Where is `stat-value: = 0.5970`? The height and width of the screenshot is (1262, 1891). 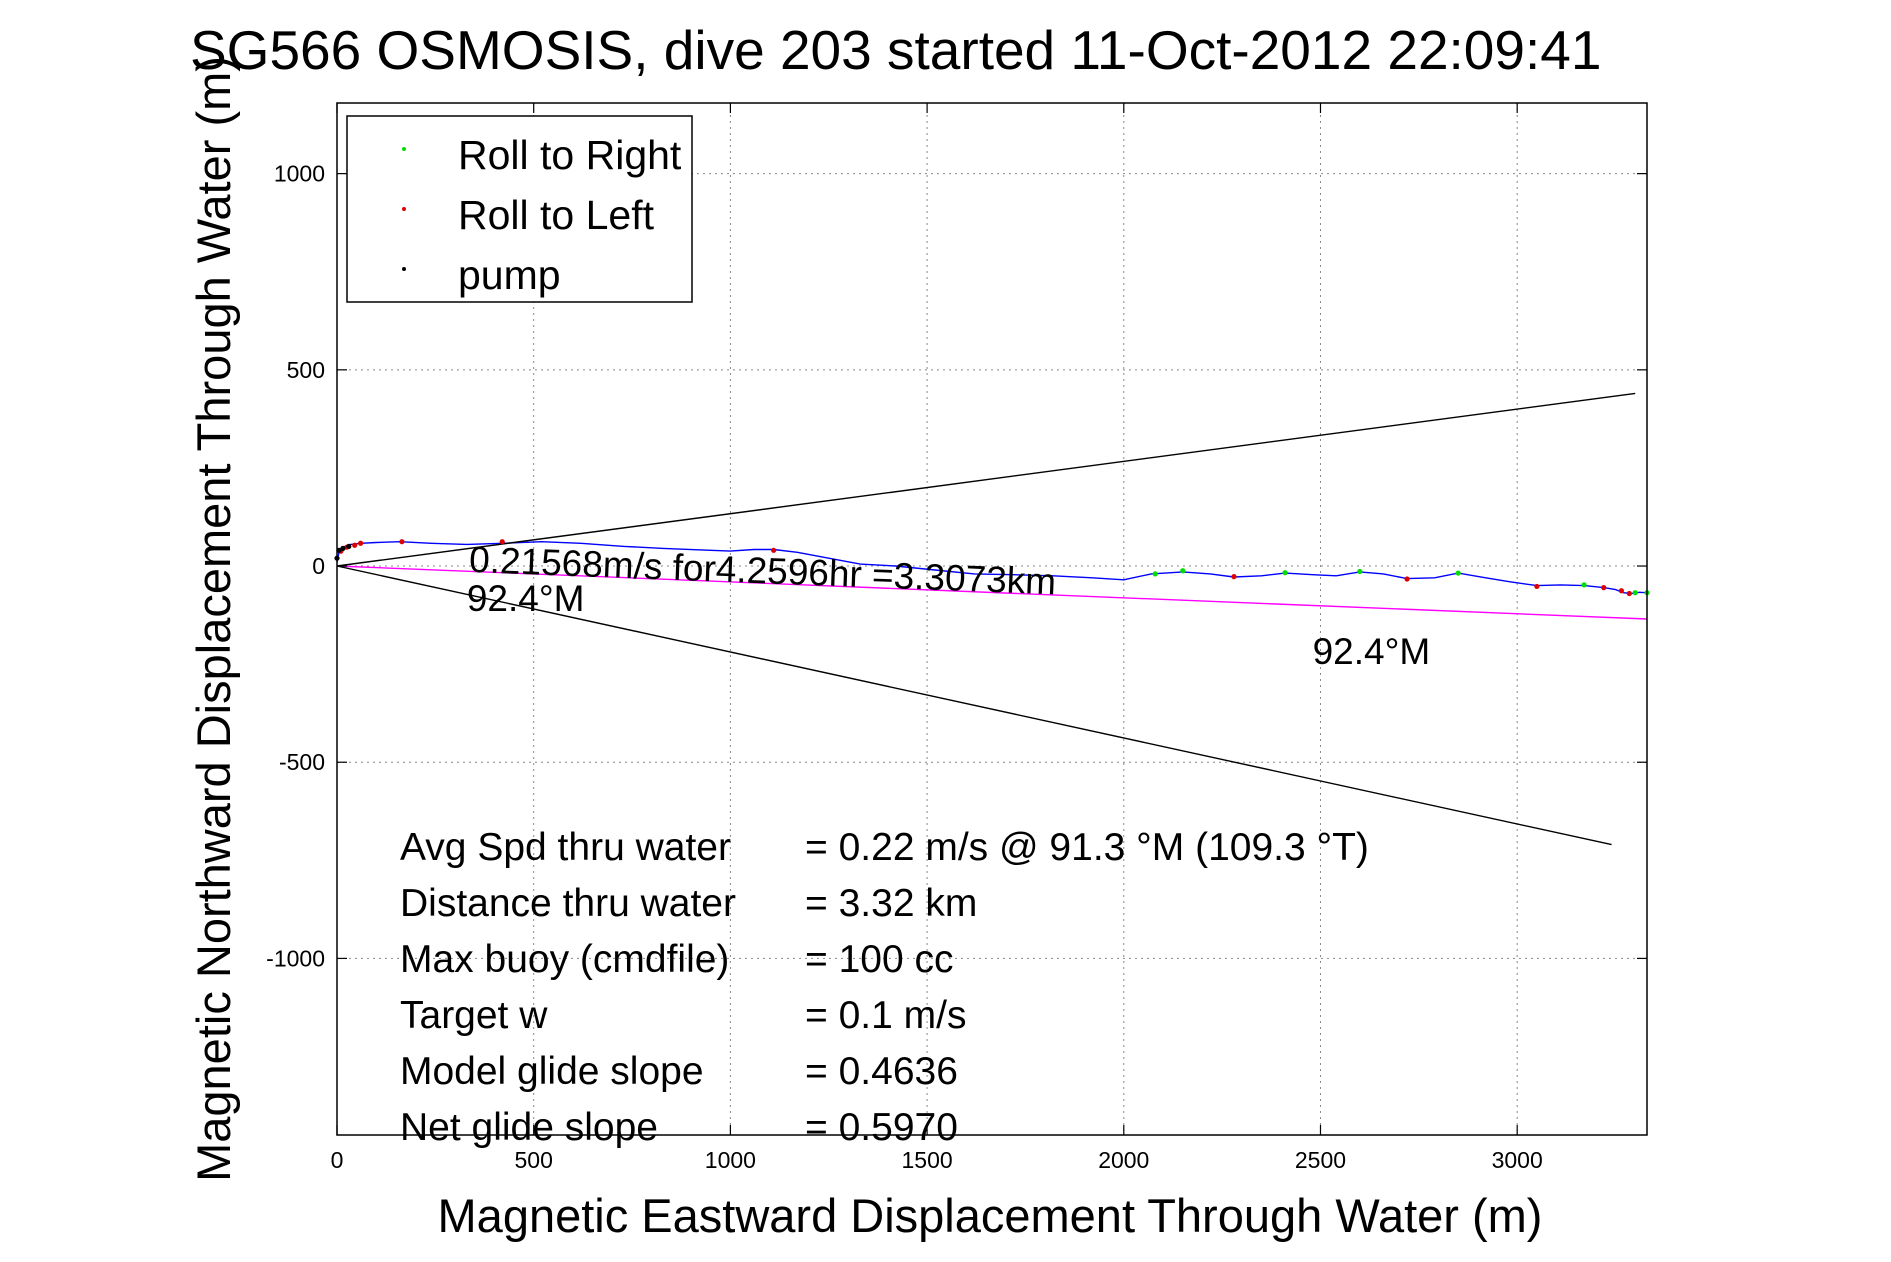
stat-value: = 0.5970 is located at coordinates (881, 1127).